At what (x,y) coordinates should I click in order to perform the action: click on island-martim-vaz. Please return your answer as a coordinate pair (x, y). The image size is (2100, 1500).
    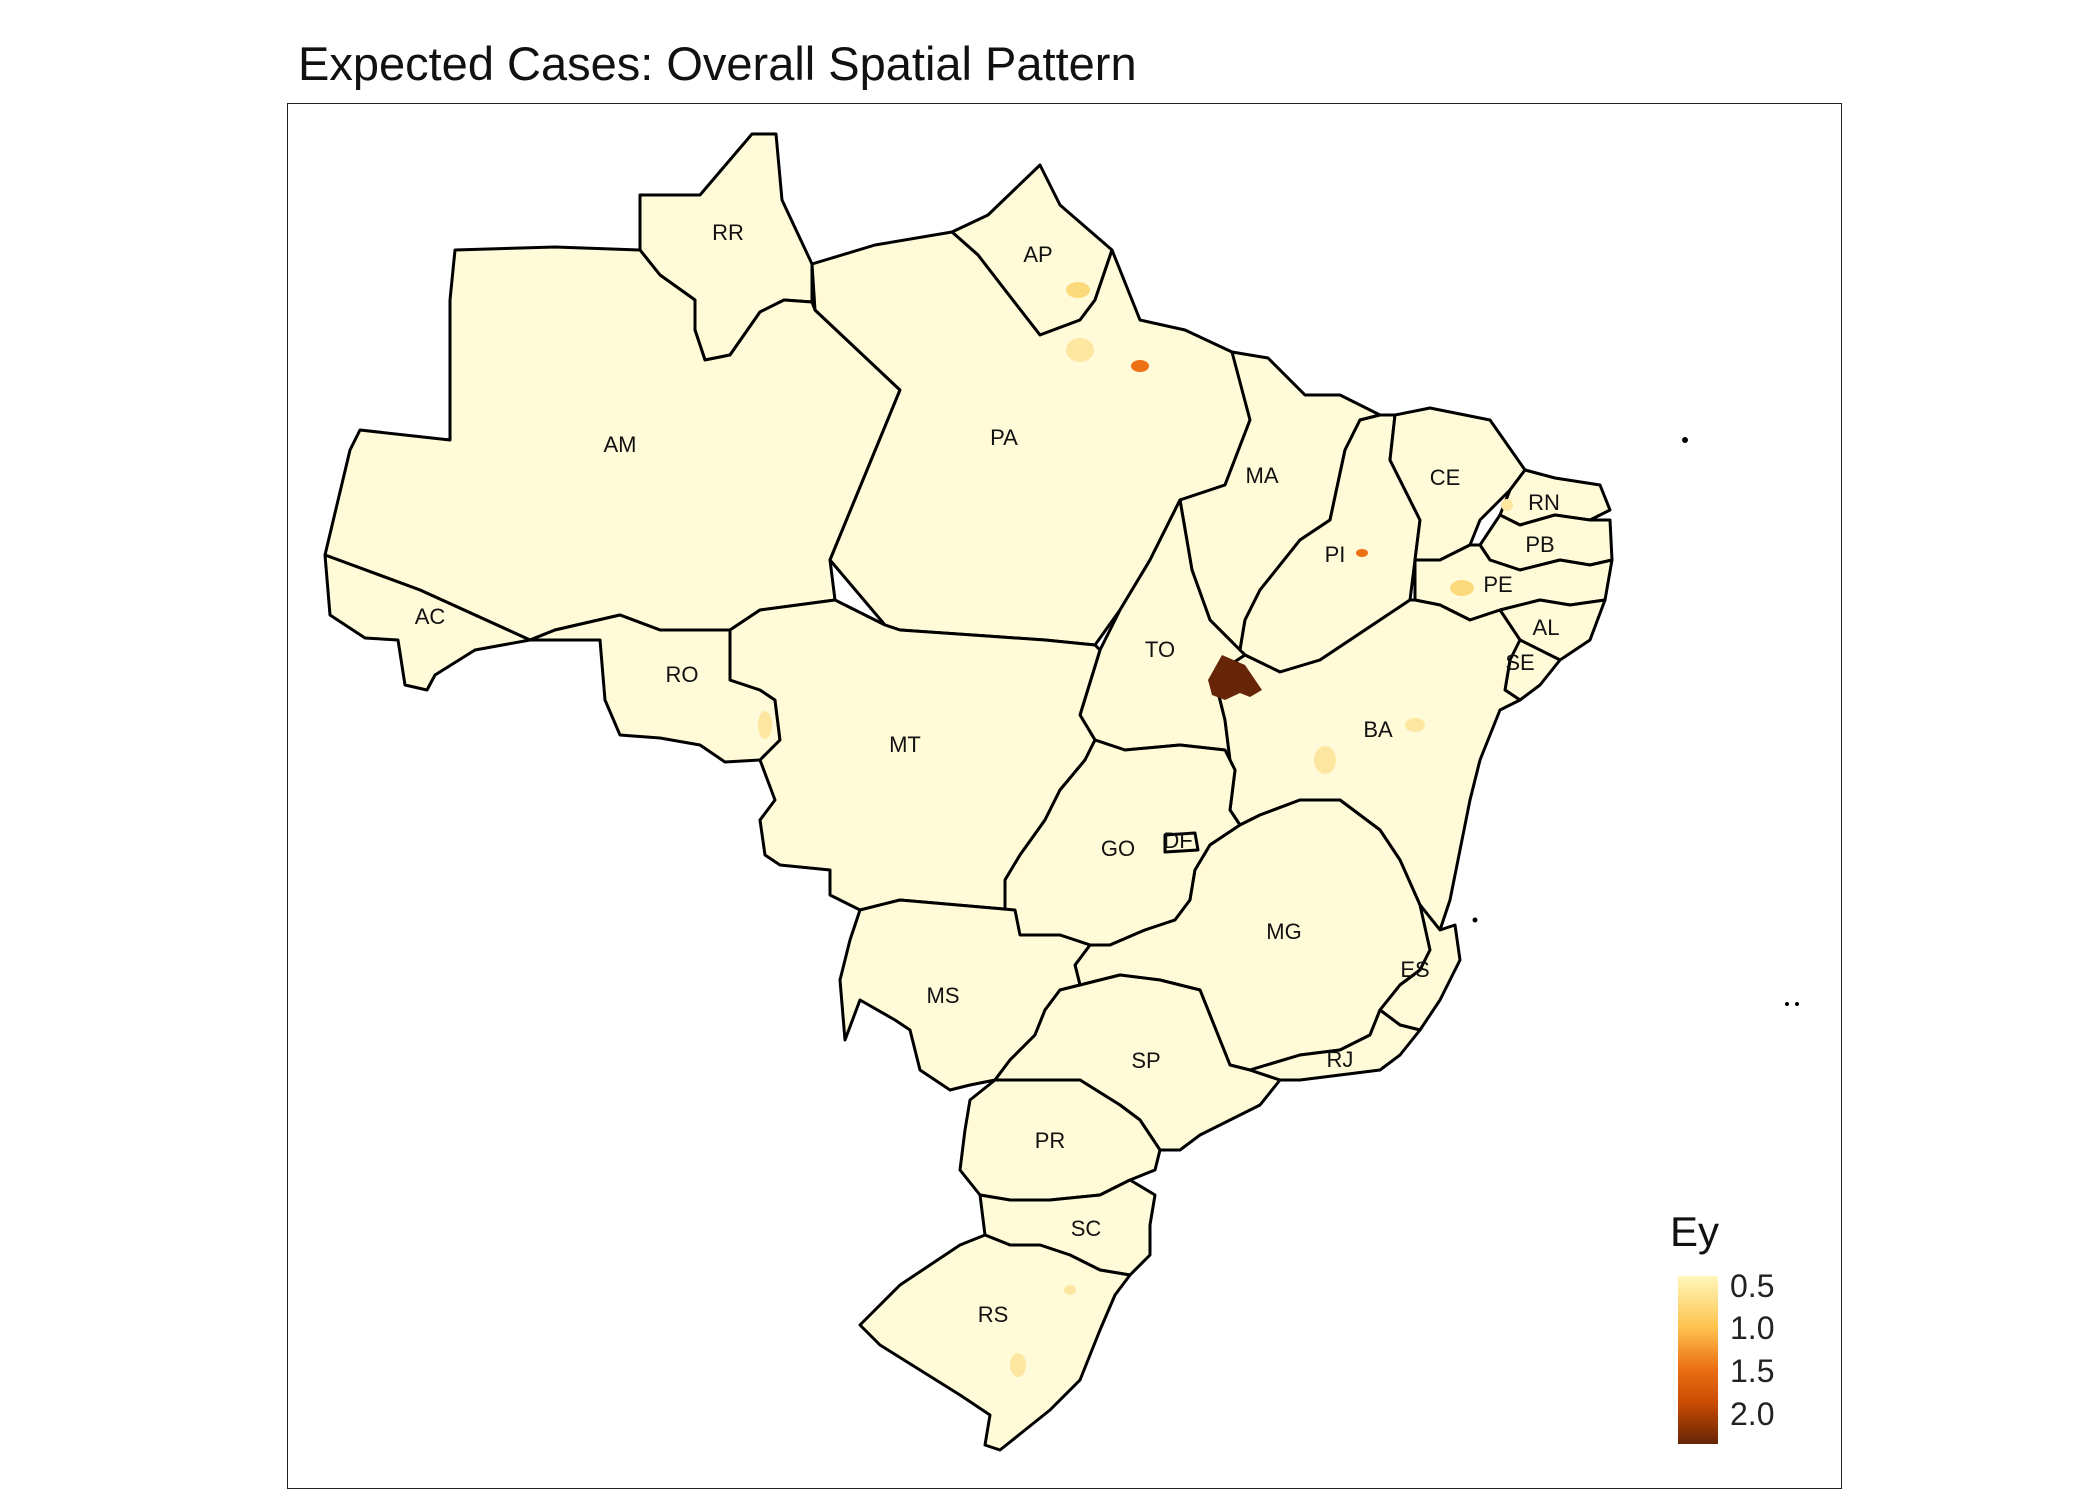
    Looking at the image, I should click on (1797, 1004).